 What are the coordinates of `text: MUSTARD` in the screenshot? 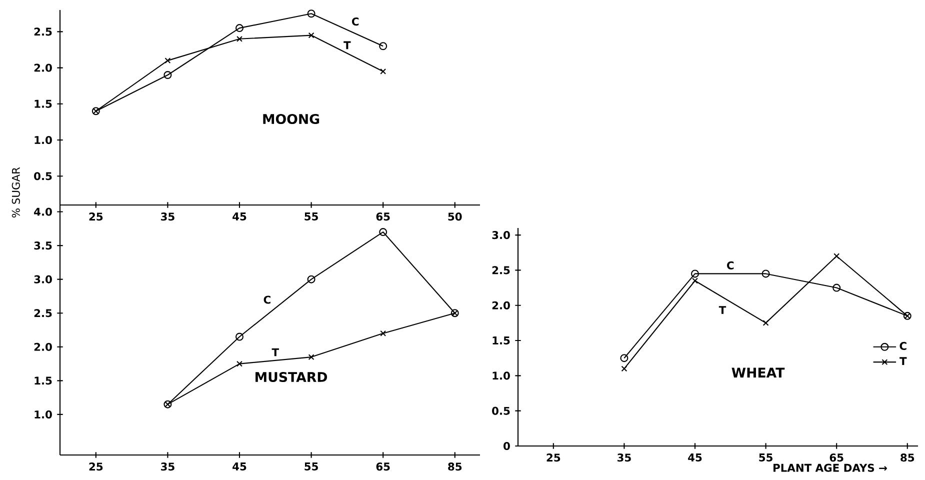 It's located at (292, 377).